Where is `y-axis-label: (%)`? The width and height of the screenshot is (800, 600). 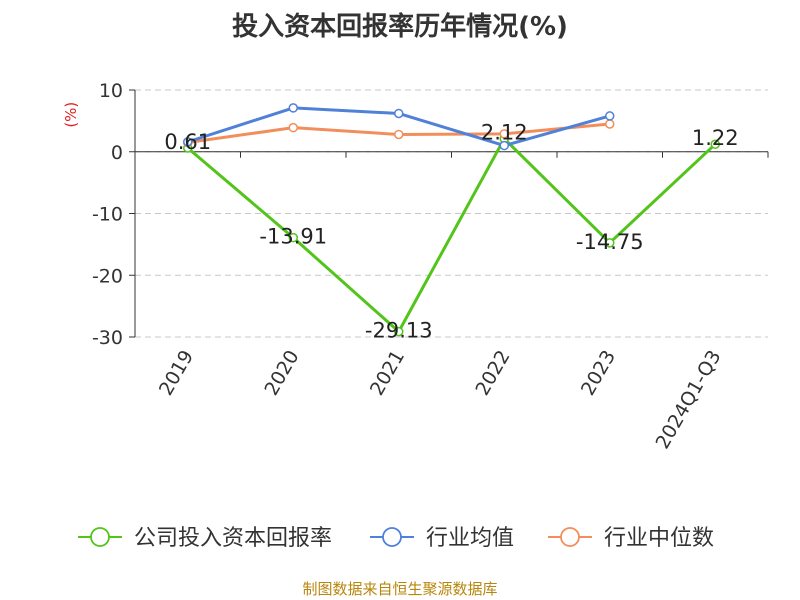 y-axis-label: (%) is located at coordinates (71, 115).